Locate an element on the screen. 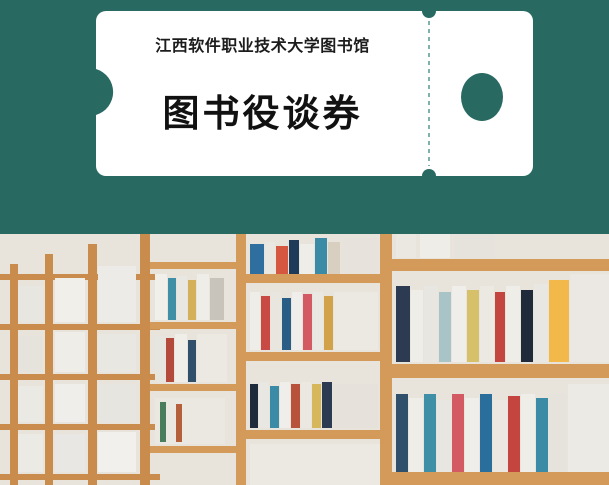 The width and height of the screenshot is (609, 485). stub-hole is located at coordinates (482, 97).